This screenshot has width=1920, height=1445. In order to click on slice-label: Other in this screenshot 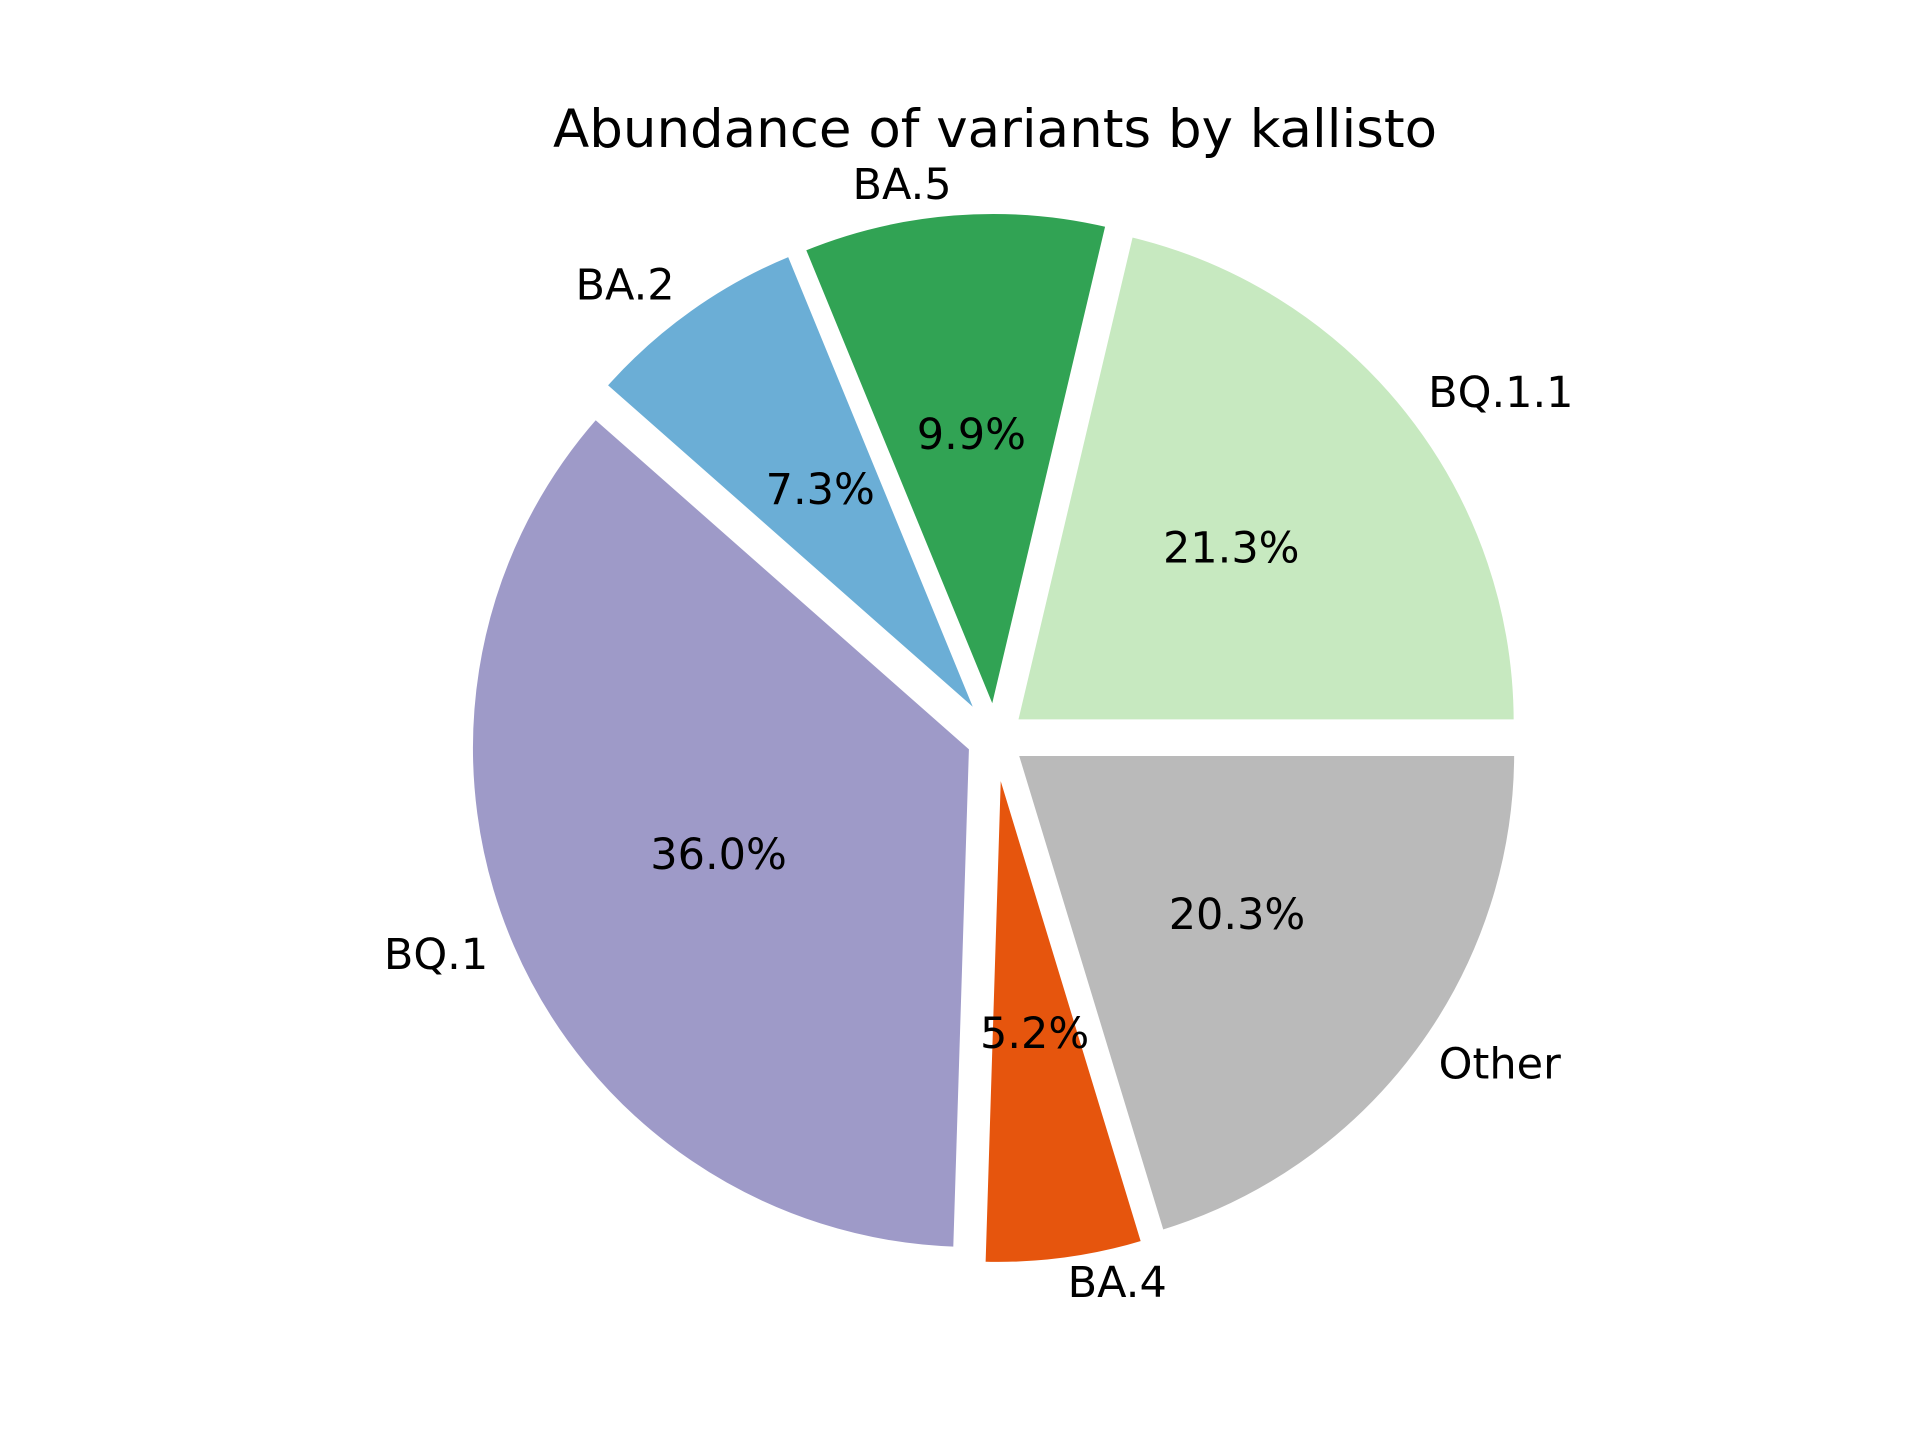, I will do `click(1500, 1064)`.